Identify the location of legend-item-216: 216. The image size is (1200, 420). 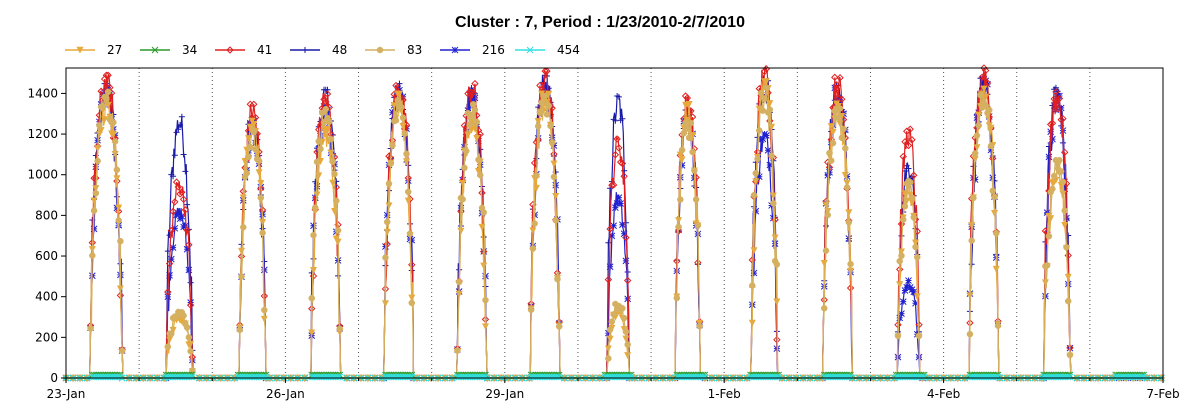
(472, 50).